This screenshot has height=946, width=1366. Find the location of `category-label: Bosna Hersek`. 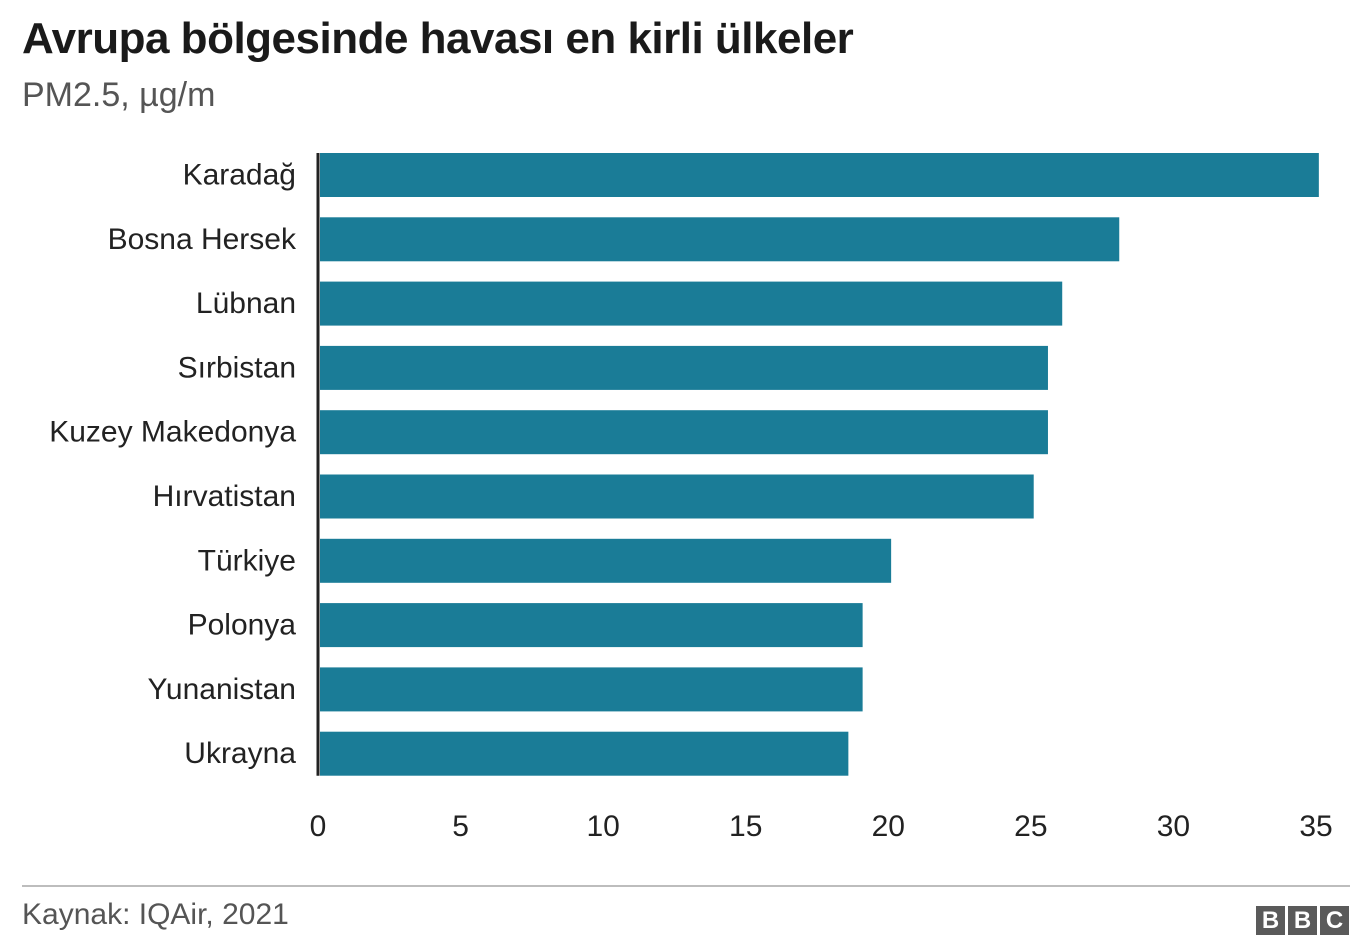

category-label: Bosna Hersek is located at coordinates (202, 239).